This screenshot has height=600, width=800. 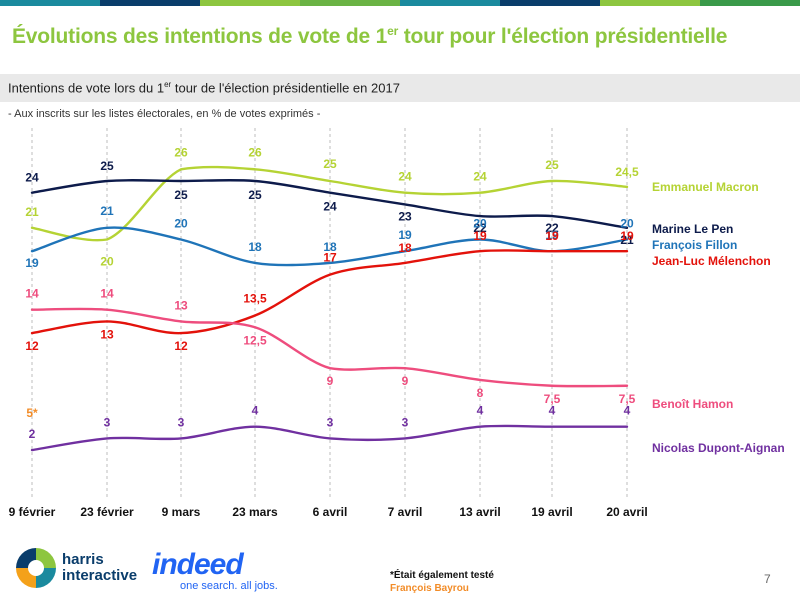 I want to click on x-tick-label: 6 avril, so click(x=330, y=512).